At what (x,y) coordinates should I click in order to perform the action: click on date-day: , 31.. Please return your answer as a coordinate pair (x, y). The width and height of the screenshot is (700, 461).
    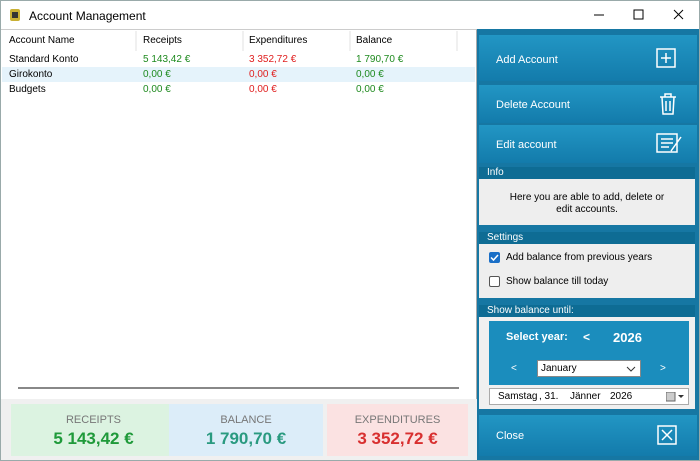
    Looking at the image, I should click on (549, 396).